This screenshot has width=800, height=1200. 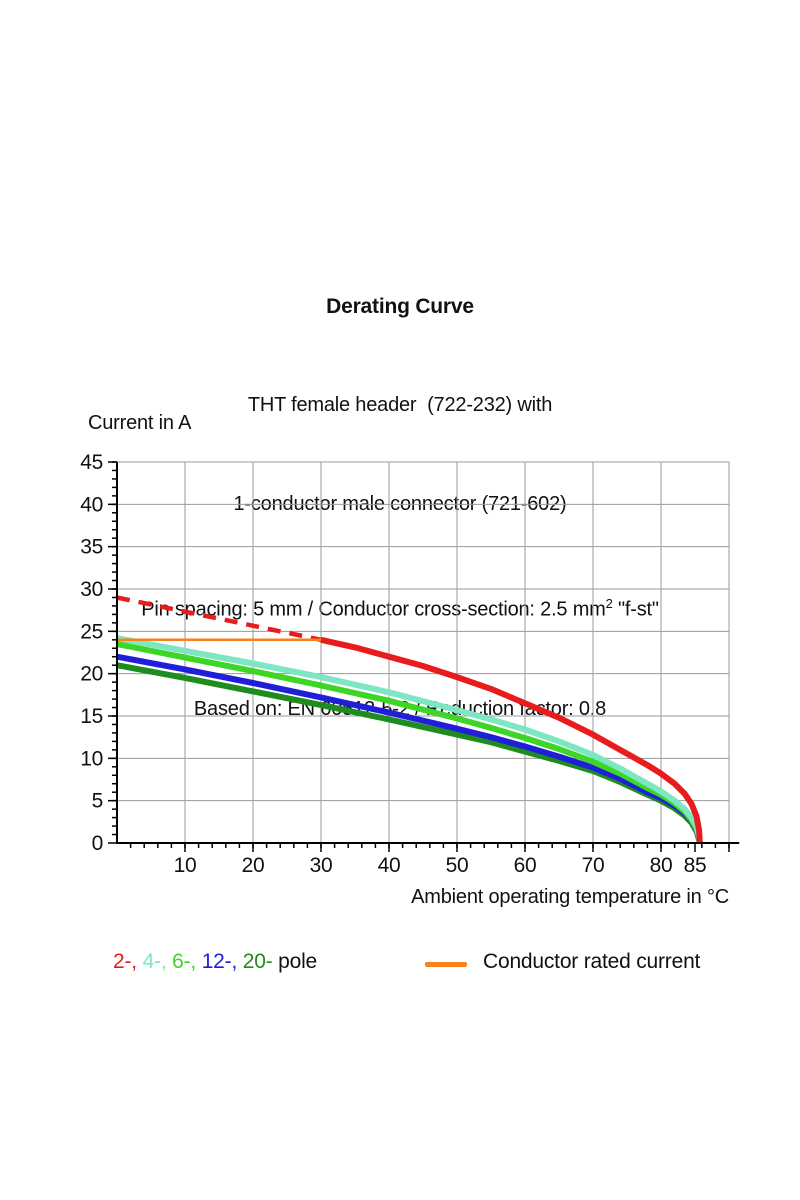 What do you see at coordinates (219, 961) in the screenshot?
I see `legend-pole-label: 12-,` at bounding box center [219, 961].